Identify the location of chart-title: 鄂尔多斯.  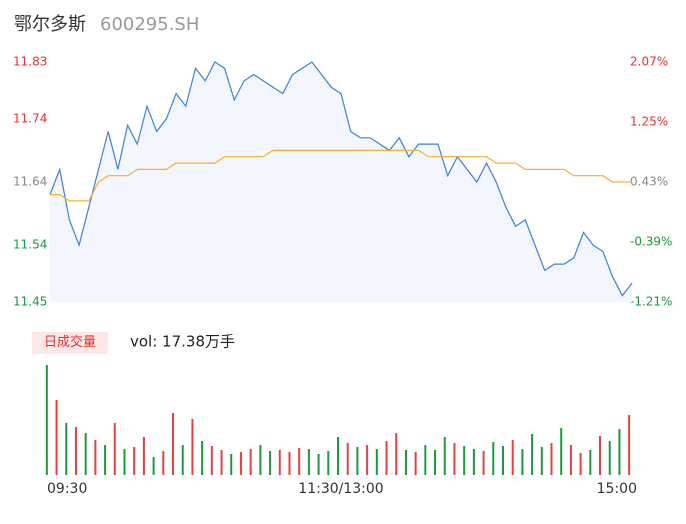
(50, 24).